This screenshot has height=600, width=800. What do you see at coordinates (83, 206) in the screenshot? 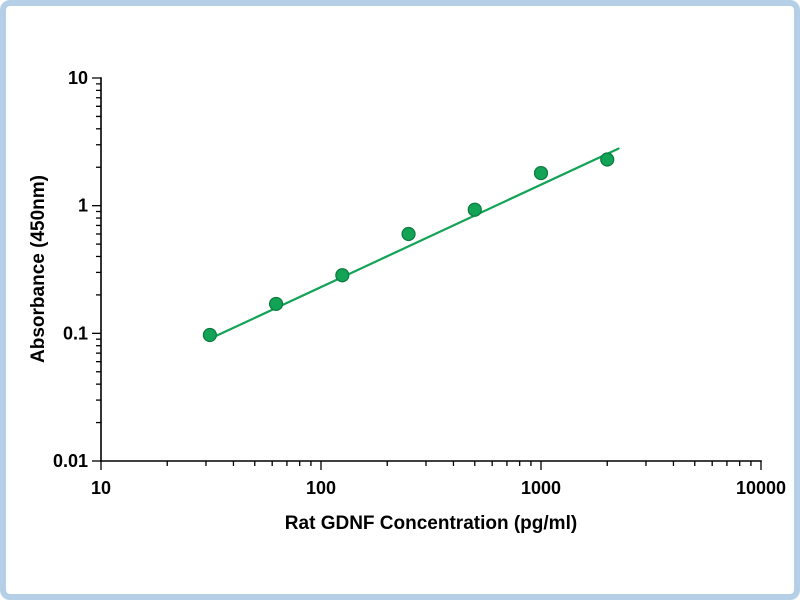
I see `y-tick-label: 1` at bounding box center [83, 206].